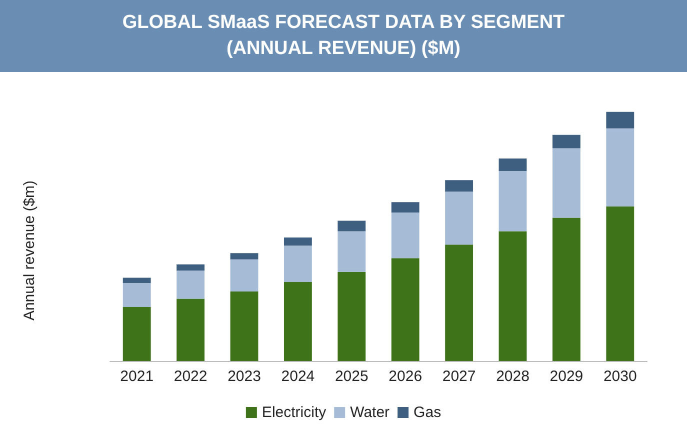 This screenshot has height=429, width=687. What do you see at coordinates (191, 376) in the screenshot?
I see `x-tick-label: 2022` at bounding box center [191, 376].